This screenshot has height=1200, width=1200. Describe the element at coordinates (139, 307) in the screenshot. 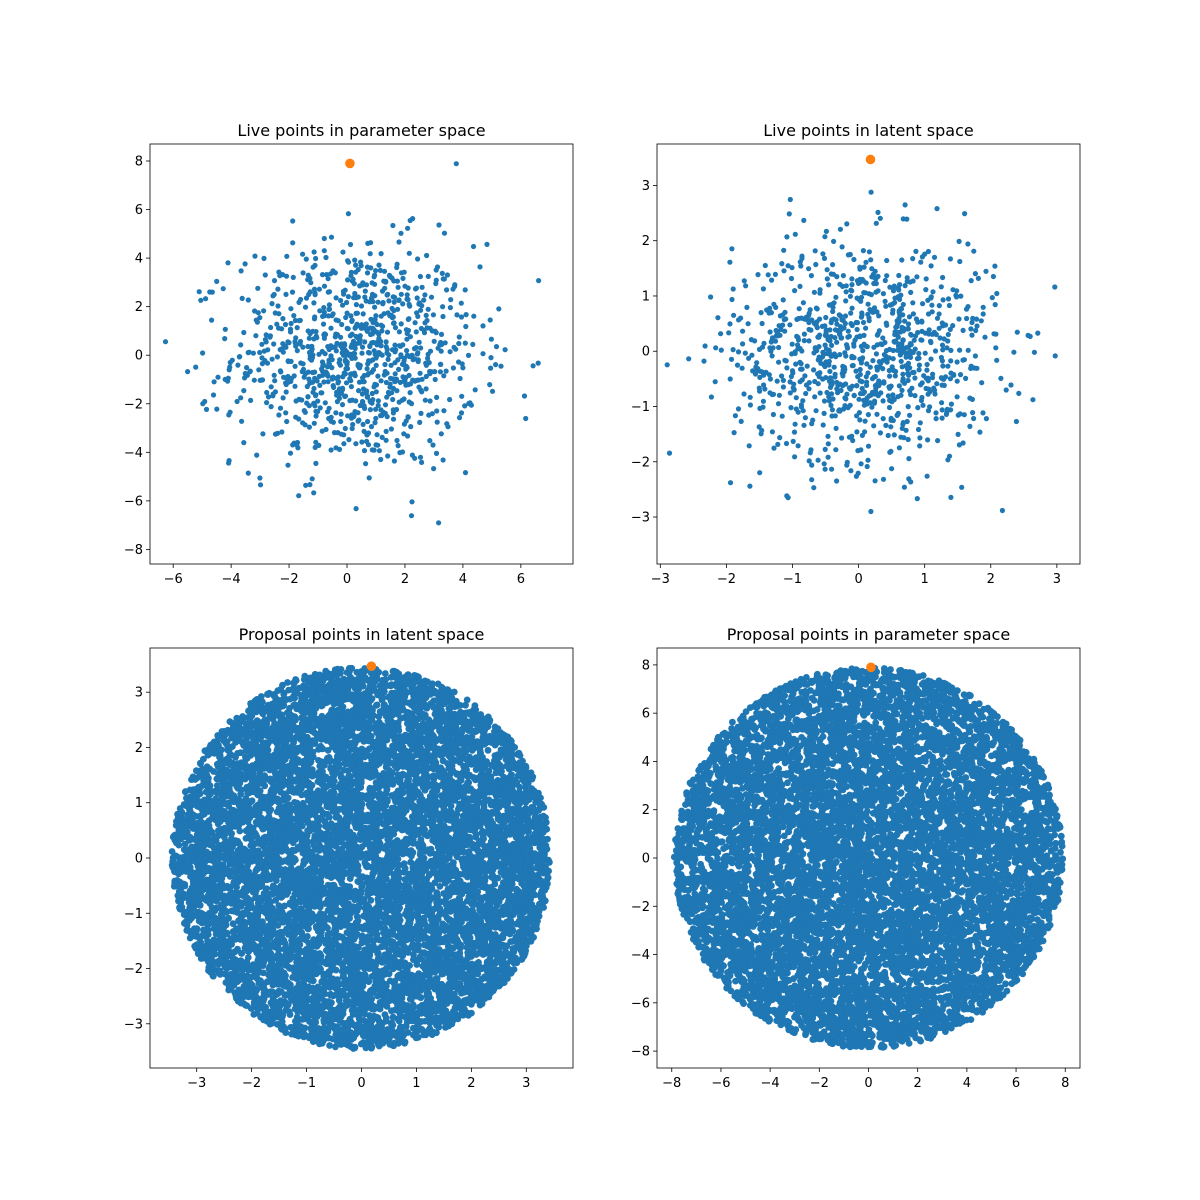

I see `y-tick-label: 2` at that location.